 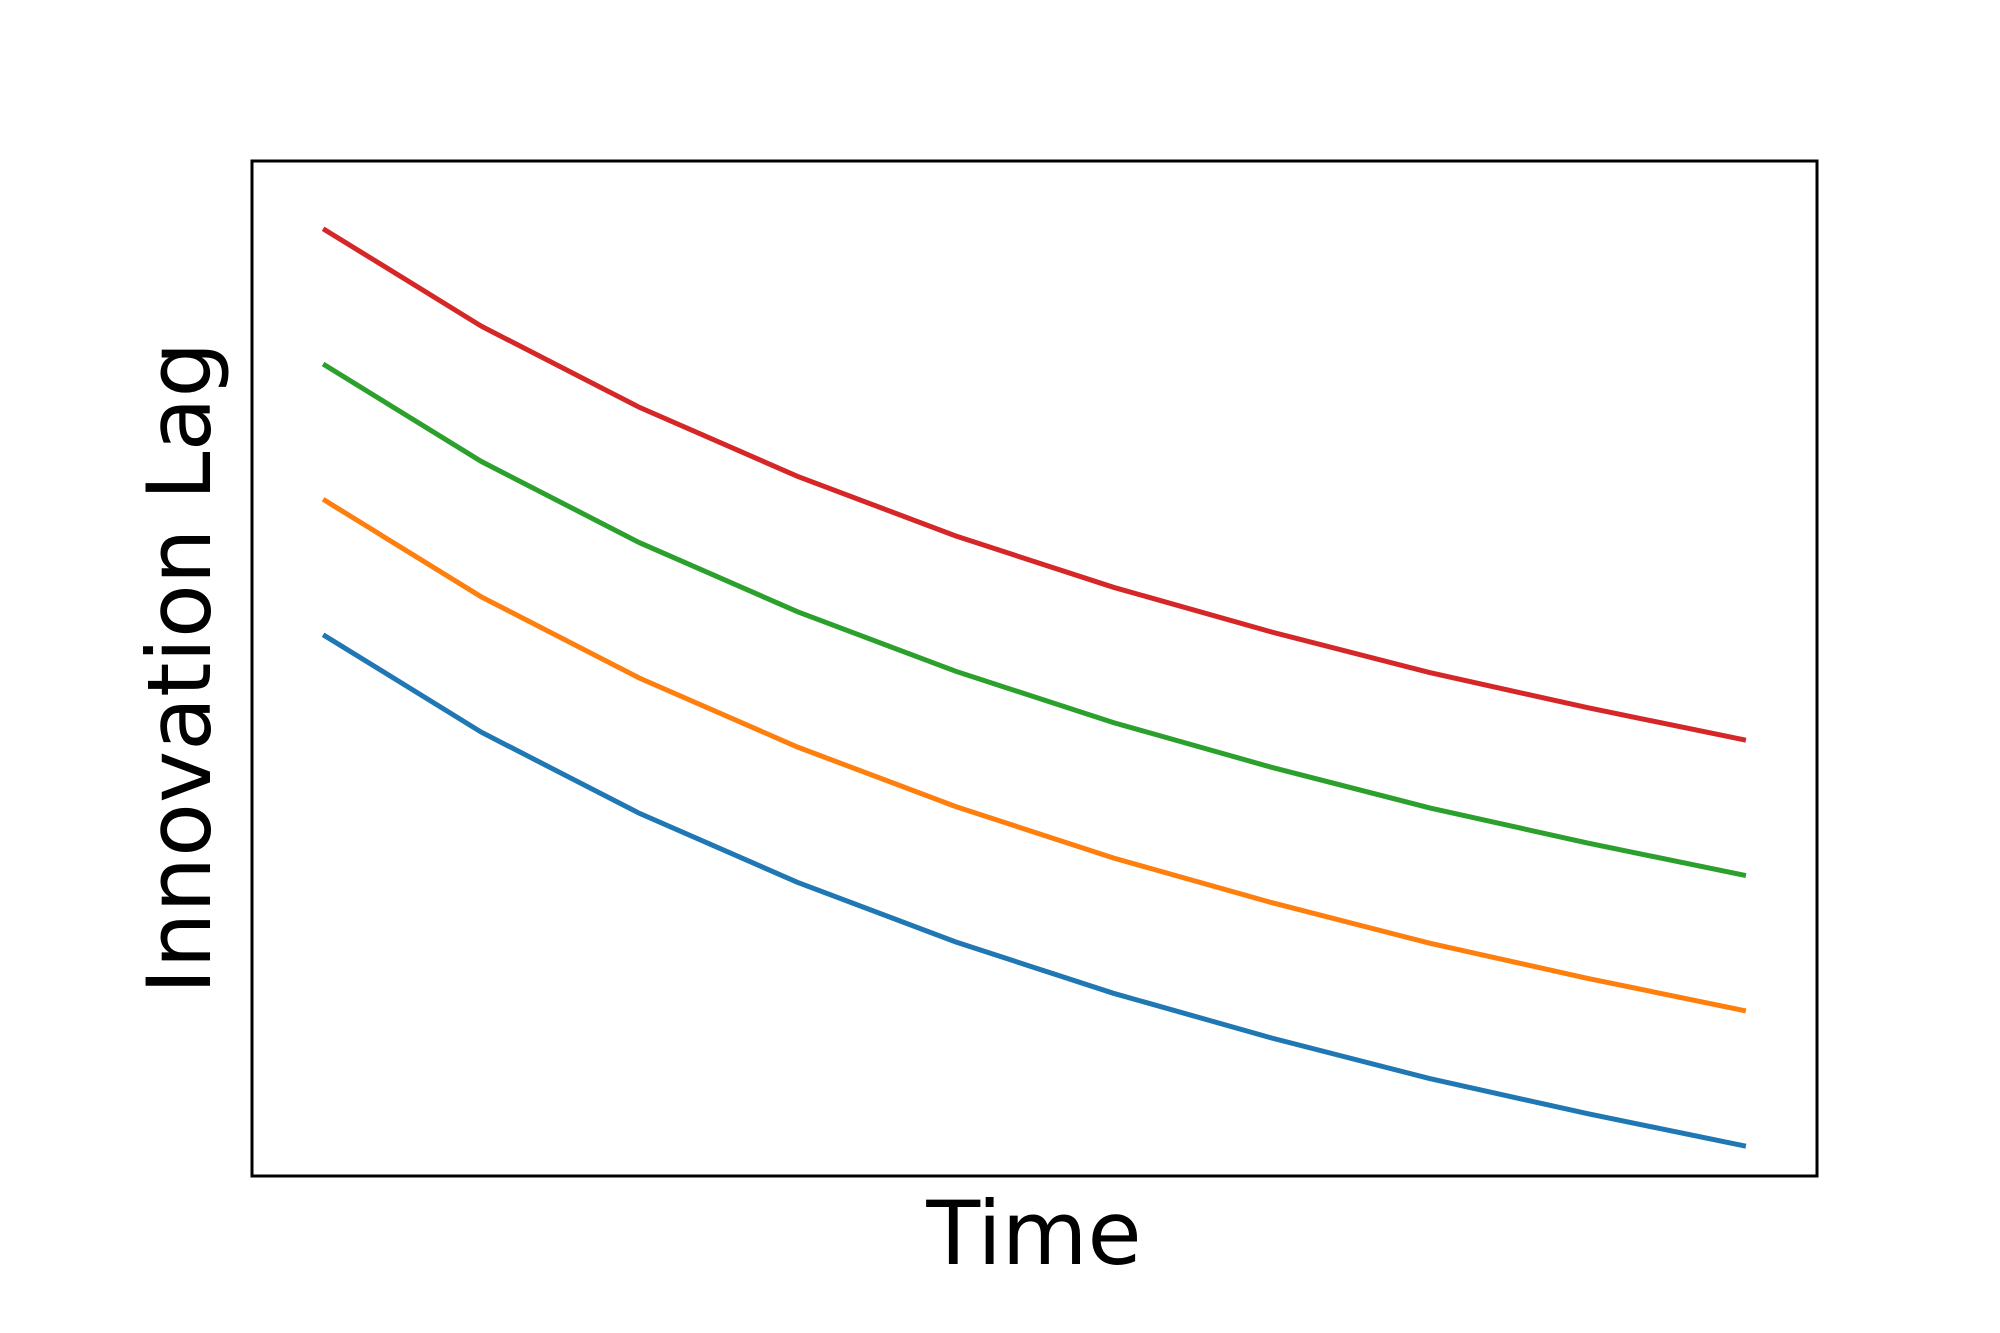 I want to click on y-axis-label: Innovation Lag, so click(x=179, y=668).